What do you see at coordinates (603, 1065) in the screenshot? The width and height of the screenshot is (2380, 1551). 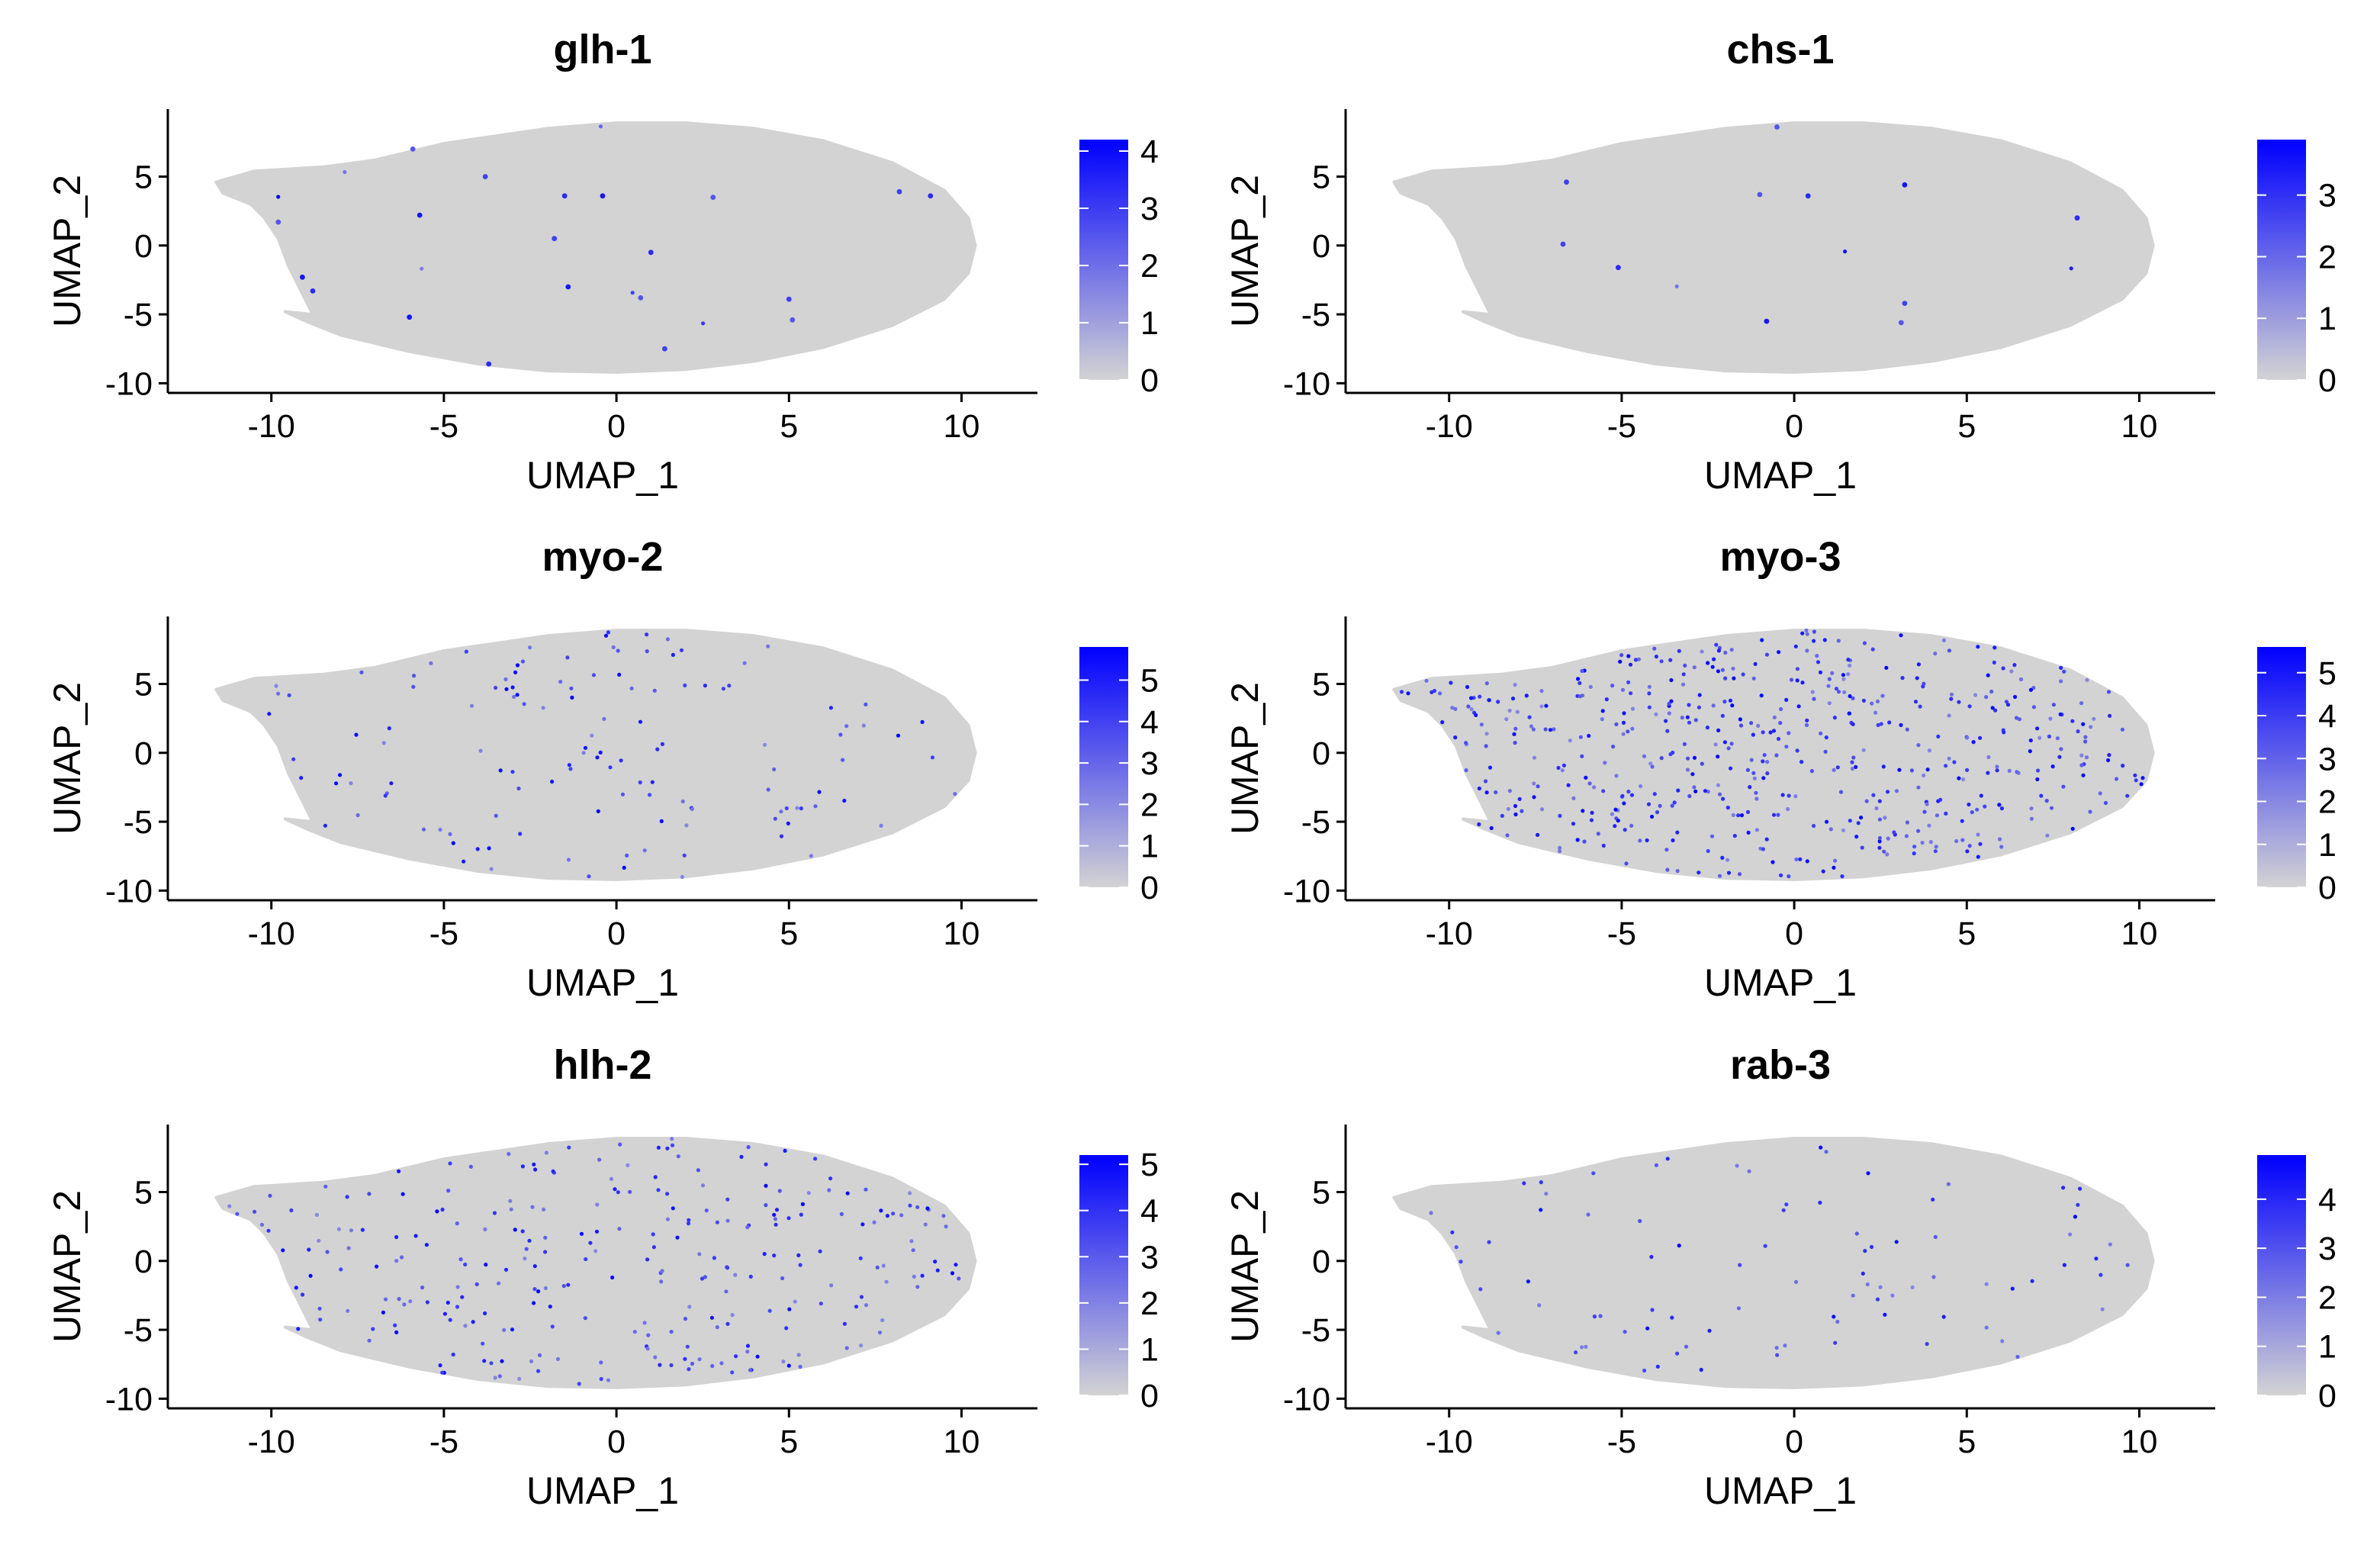 I see `panel-title: hlh-2` at bounding box center [603, 1065].